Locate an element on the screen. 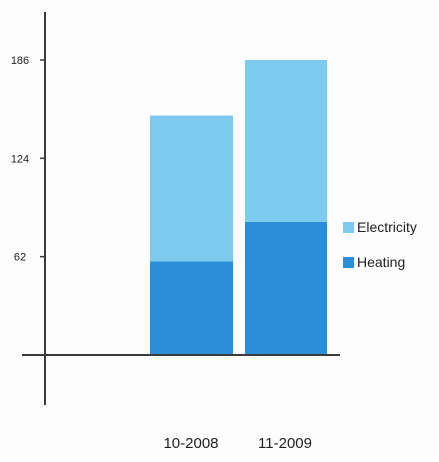  y-tick-labels: 62 124 186 is located at coordinates (28, 159).